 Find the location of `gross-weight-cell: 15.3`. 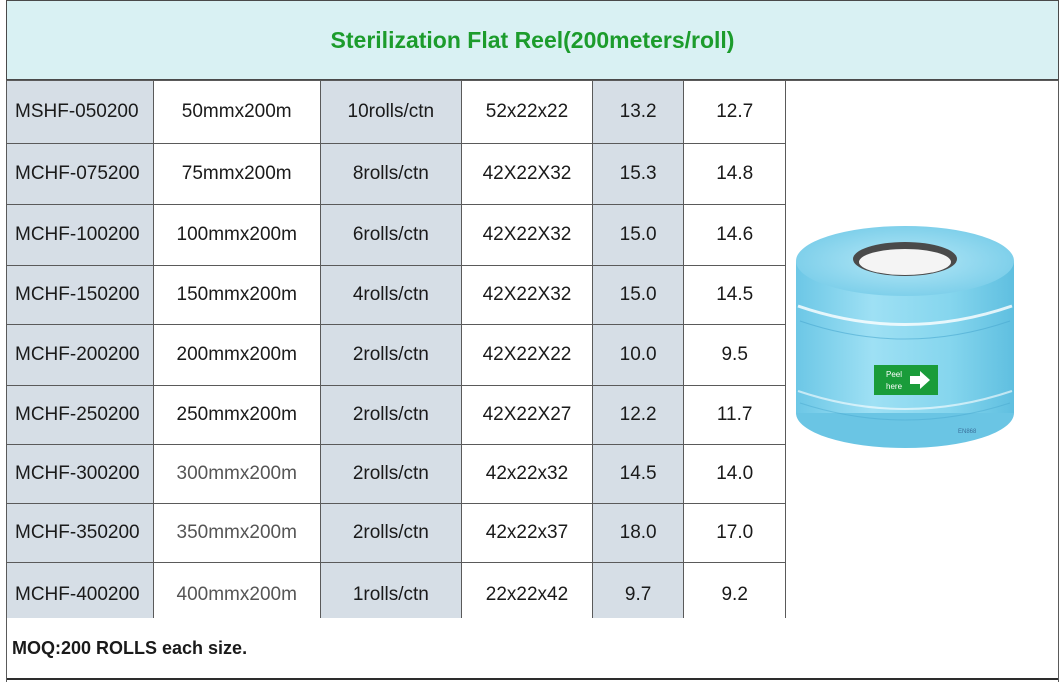

gross-weight-cell: 15.3 is located at coordinates (638, 174).